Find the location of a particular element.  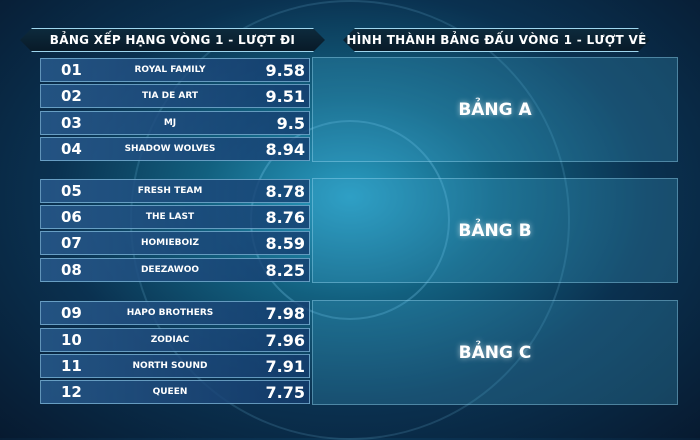

ranking-row: 04 SHADOW WOLVES 8.94 is located at coordinates (175, 149).